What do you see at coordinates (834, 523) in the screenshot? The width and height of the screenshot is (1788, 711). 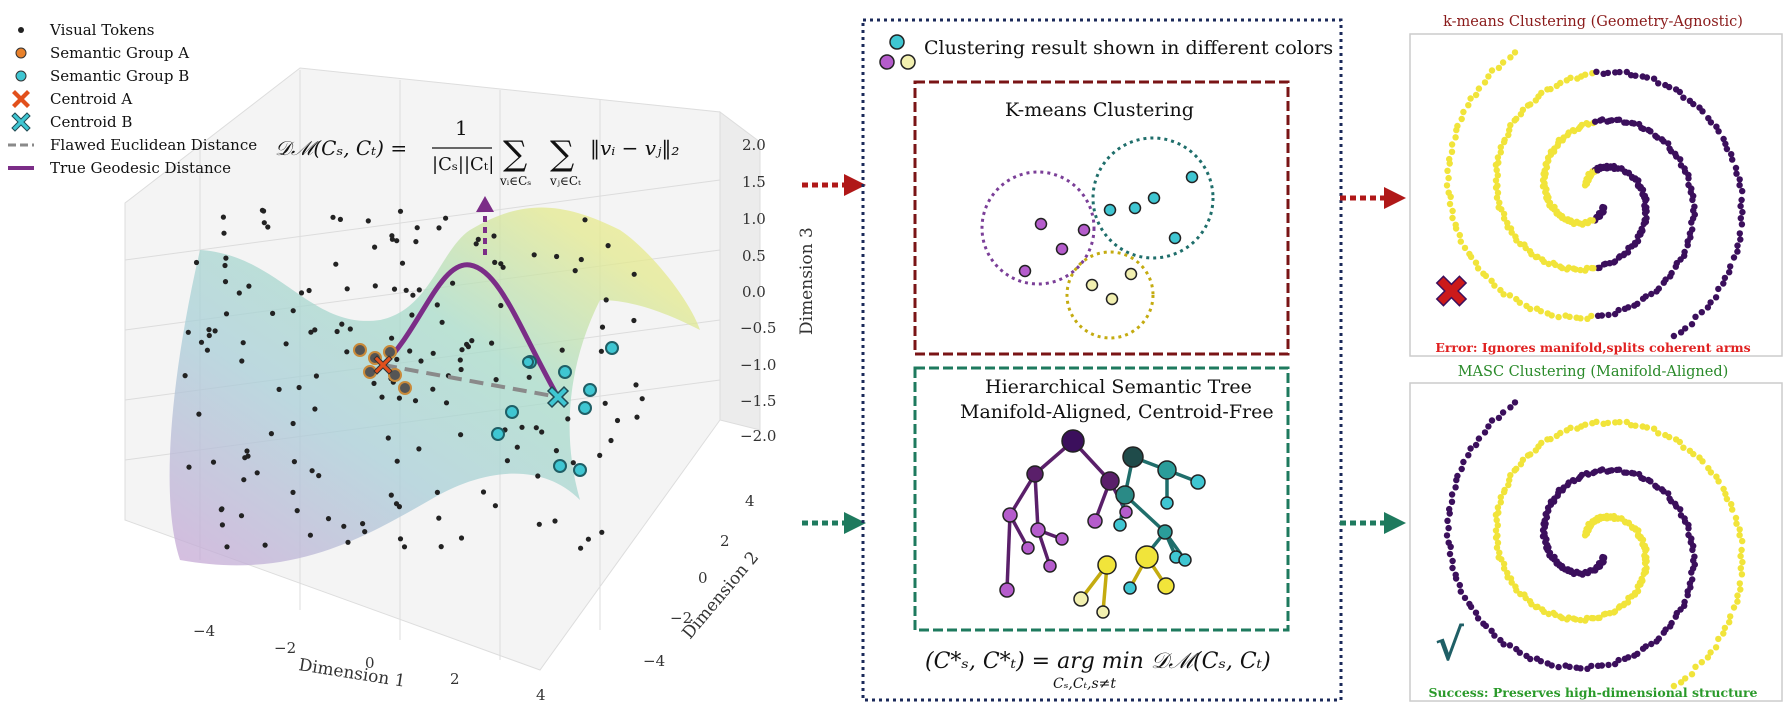 I see `arrow-to-tree` at bounding box center [834, 523].